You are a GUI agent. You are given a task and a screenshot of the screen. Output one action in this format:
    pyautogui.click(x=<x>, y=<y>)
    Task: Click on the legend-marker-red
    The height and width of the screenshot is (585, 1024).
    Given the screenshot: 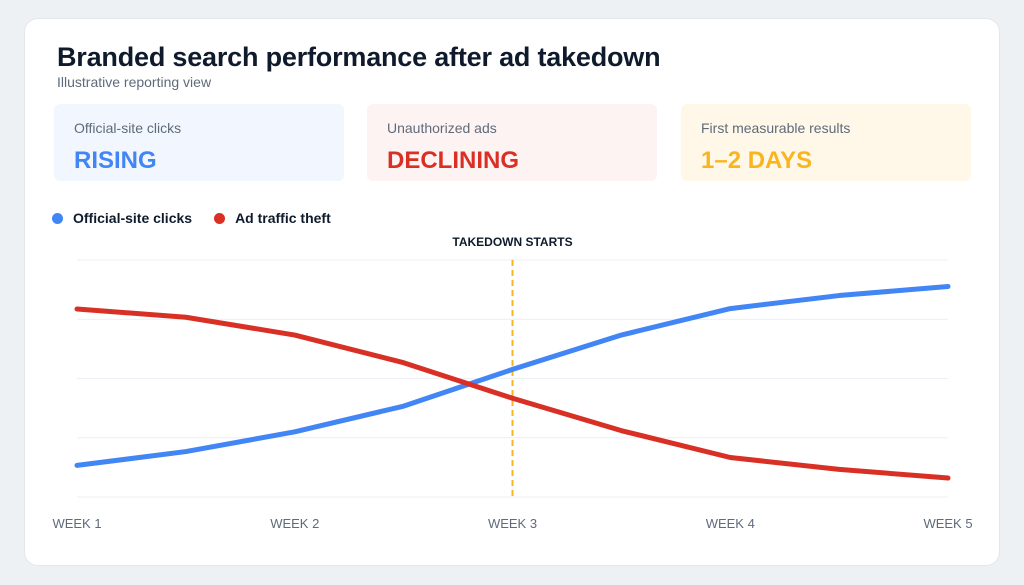 What is the action you would take?
    pyautogui.click(x=220, y=218)
    